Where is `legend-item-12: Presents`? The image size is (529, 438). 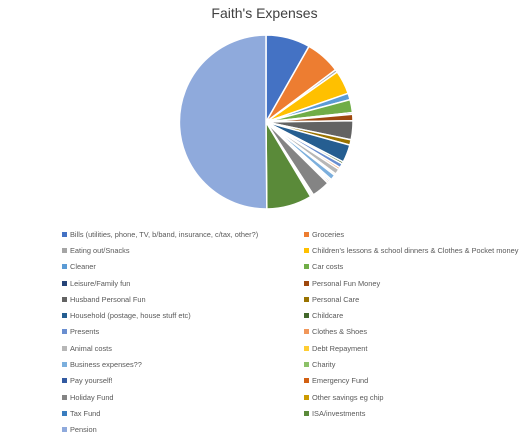 legend-item-12: Presents is located at coordinates (183, 332).